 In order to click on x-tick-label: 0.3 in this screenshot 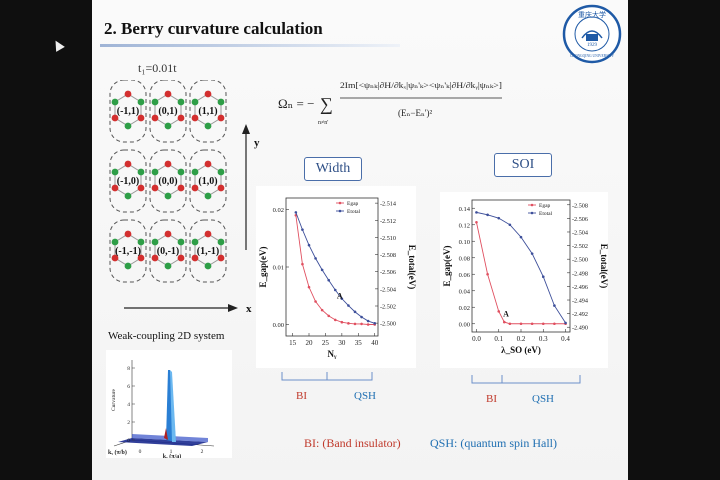, I will do `click(543, 339)`.